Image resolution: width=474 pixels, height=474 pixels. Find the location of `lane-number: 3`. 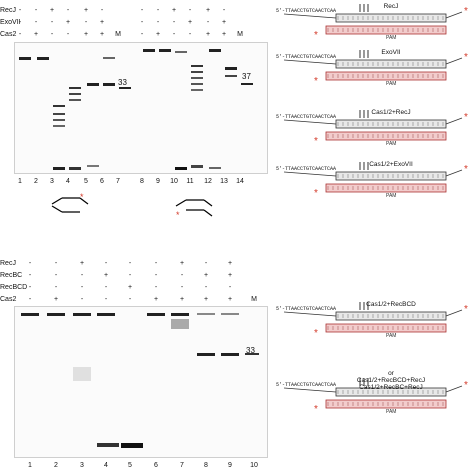

lane-number: 3 is located at coordinates (82, 465).